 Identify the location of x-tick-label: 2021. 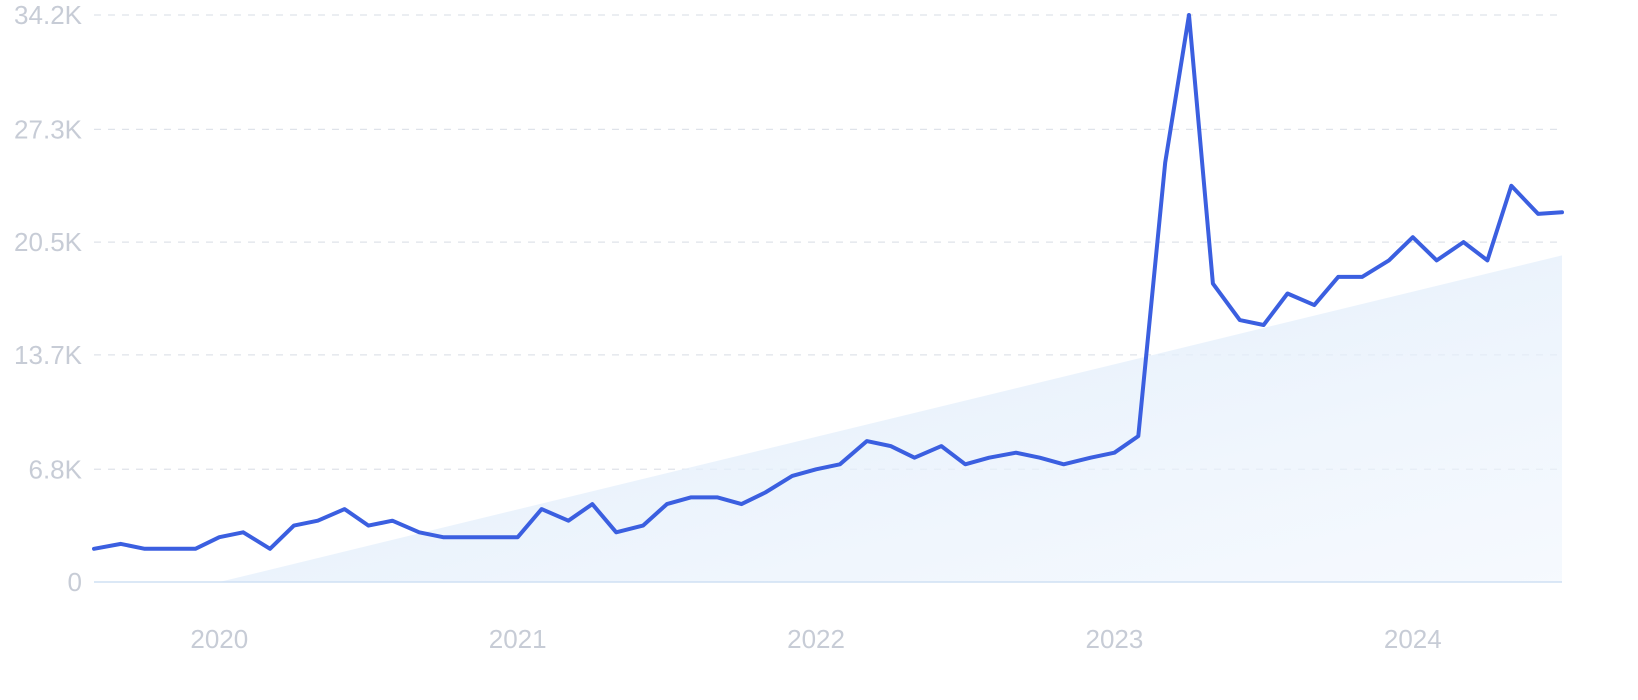
(518, 639).